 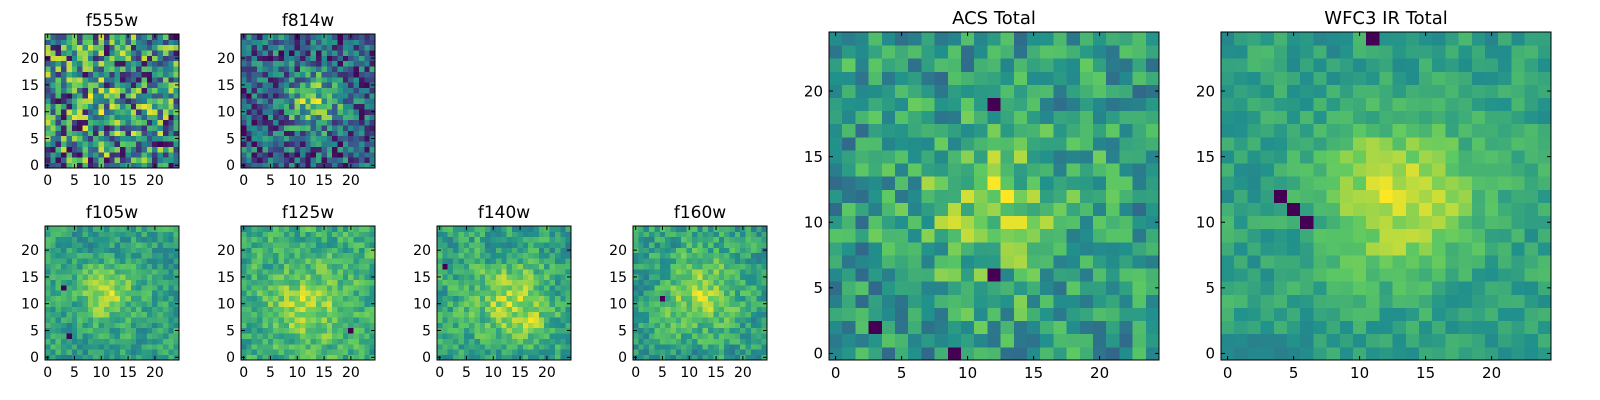 I want to click on y-tick-label: 20, so click(x=618, y=251).